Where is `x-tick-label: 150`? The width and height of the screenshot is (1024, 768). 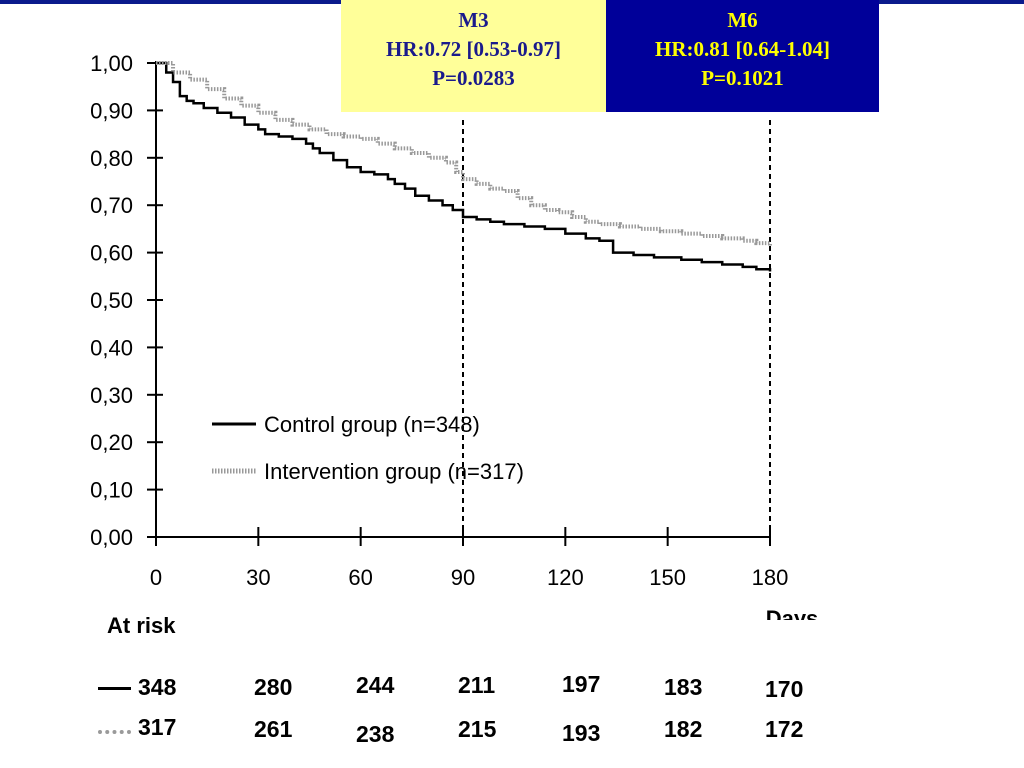 x-tick-label: 150 is located at coordinates (667, 577).